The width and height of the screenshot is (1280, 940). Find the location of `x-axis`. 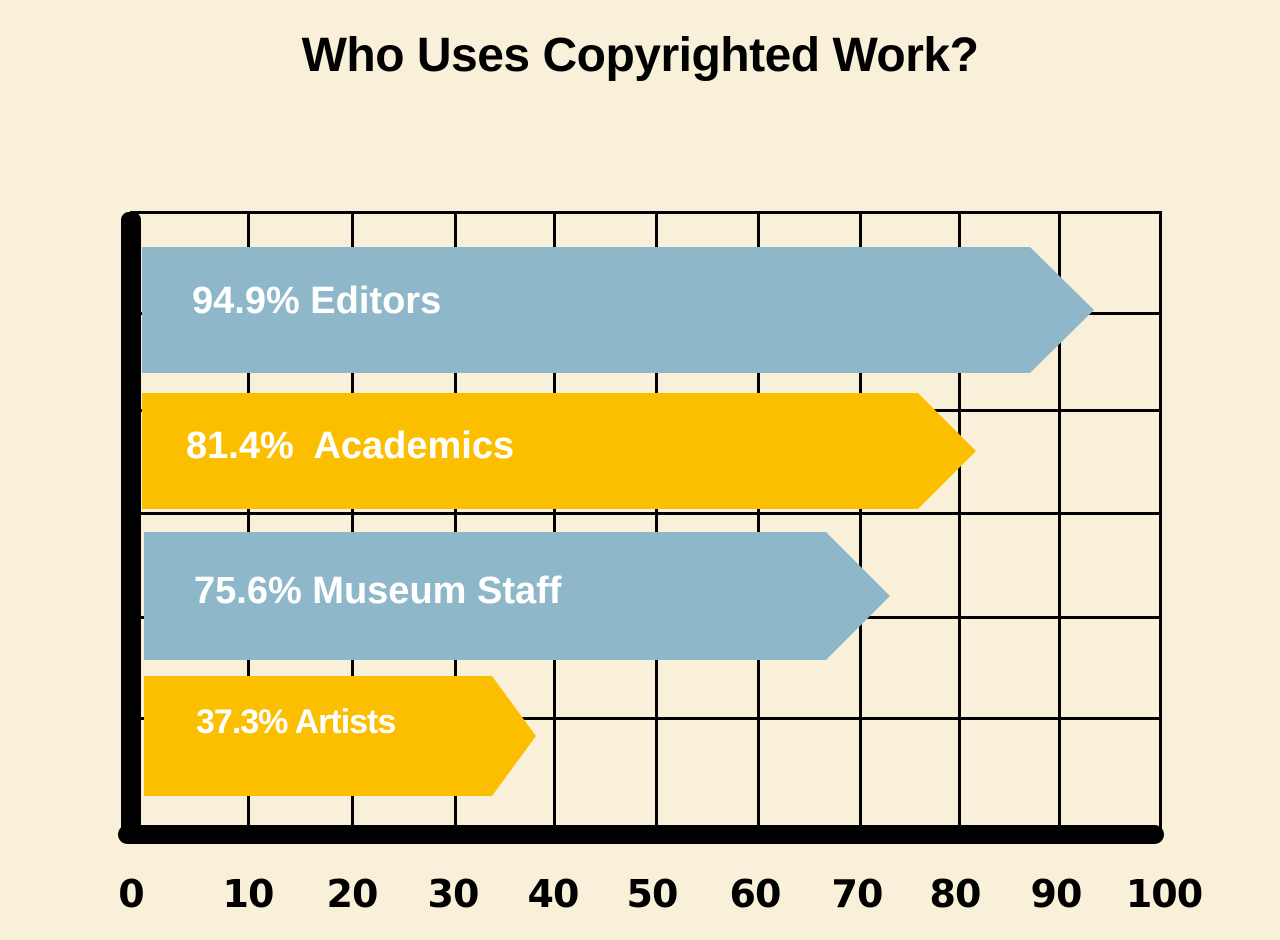

x-axis is located at coordinates (641, 834).